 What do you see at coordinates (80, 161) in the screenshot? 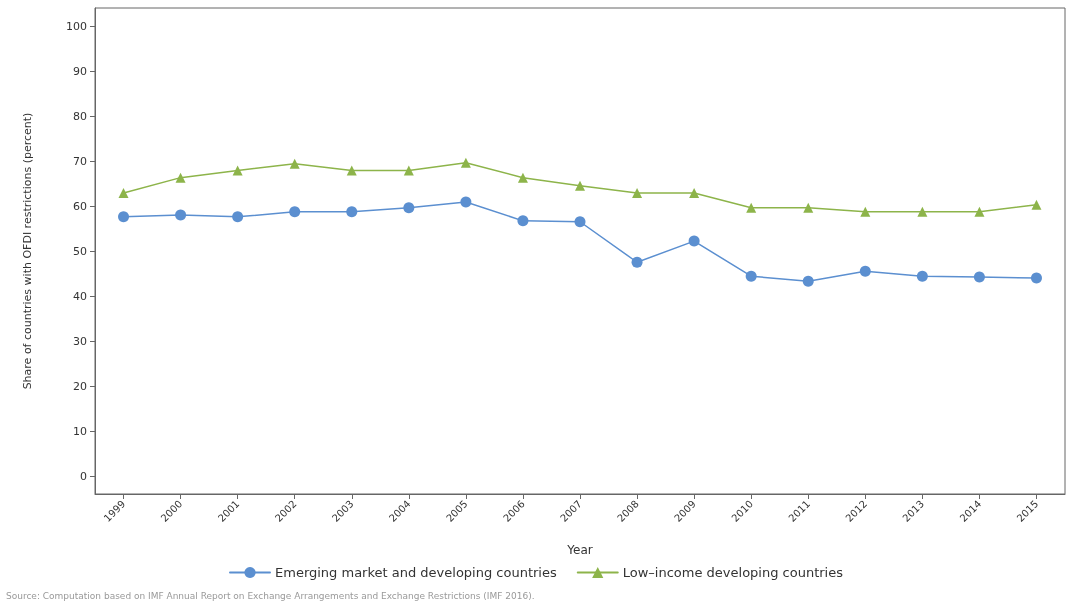
I see `y-tick-label: 70` at bounding box center [80, 161].